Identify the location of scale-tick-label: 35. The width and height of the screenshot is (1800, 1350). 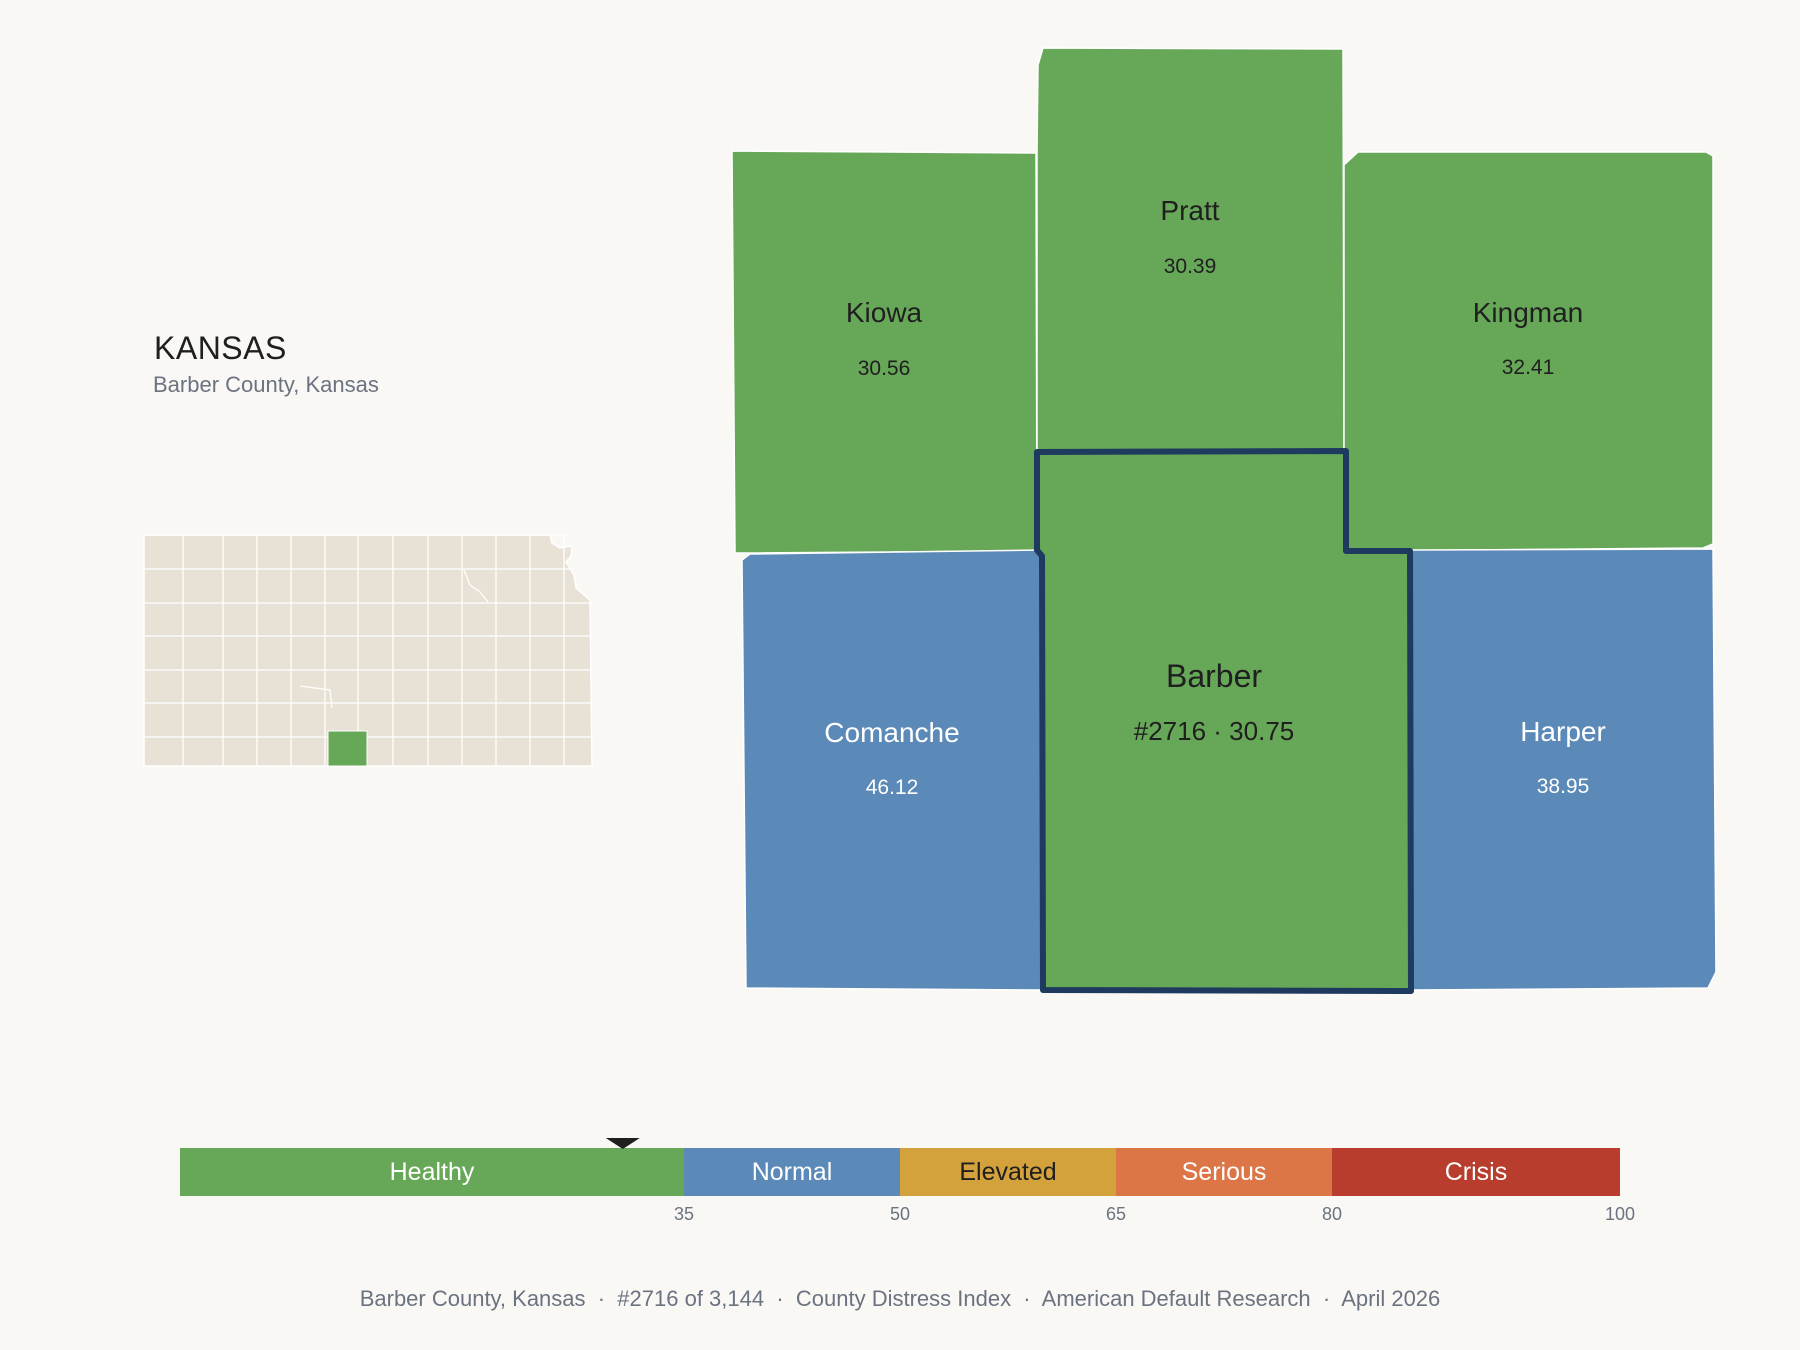
(684, 1214).